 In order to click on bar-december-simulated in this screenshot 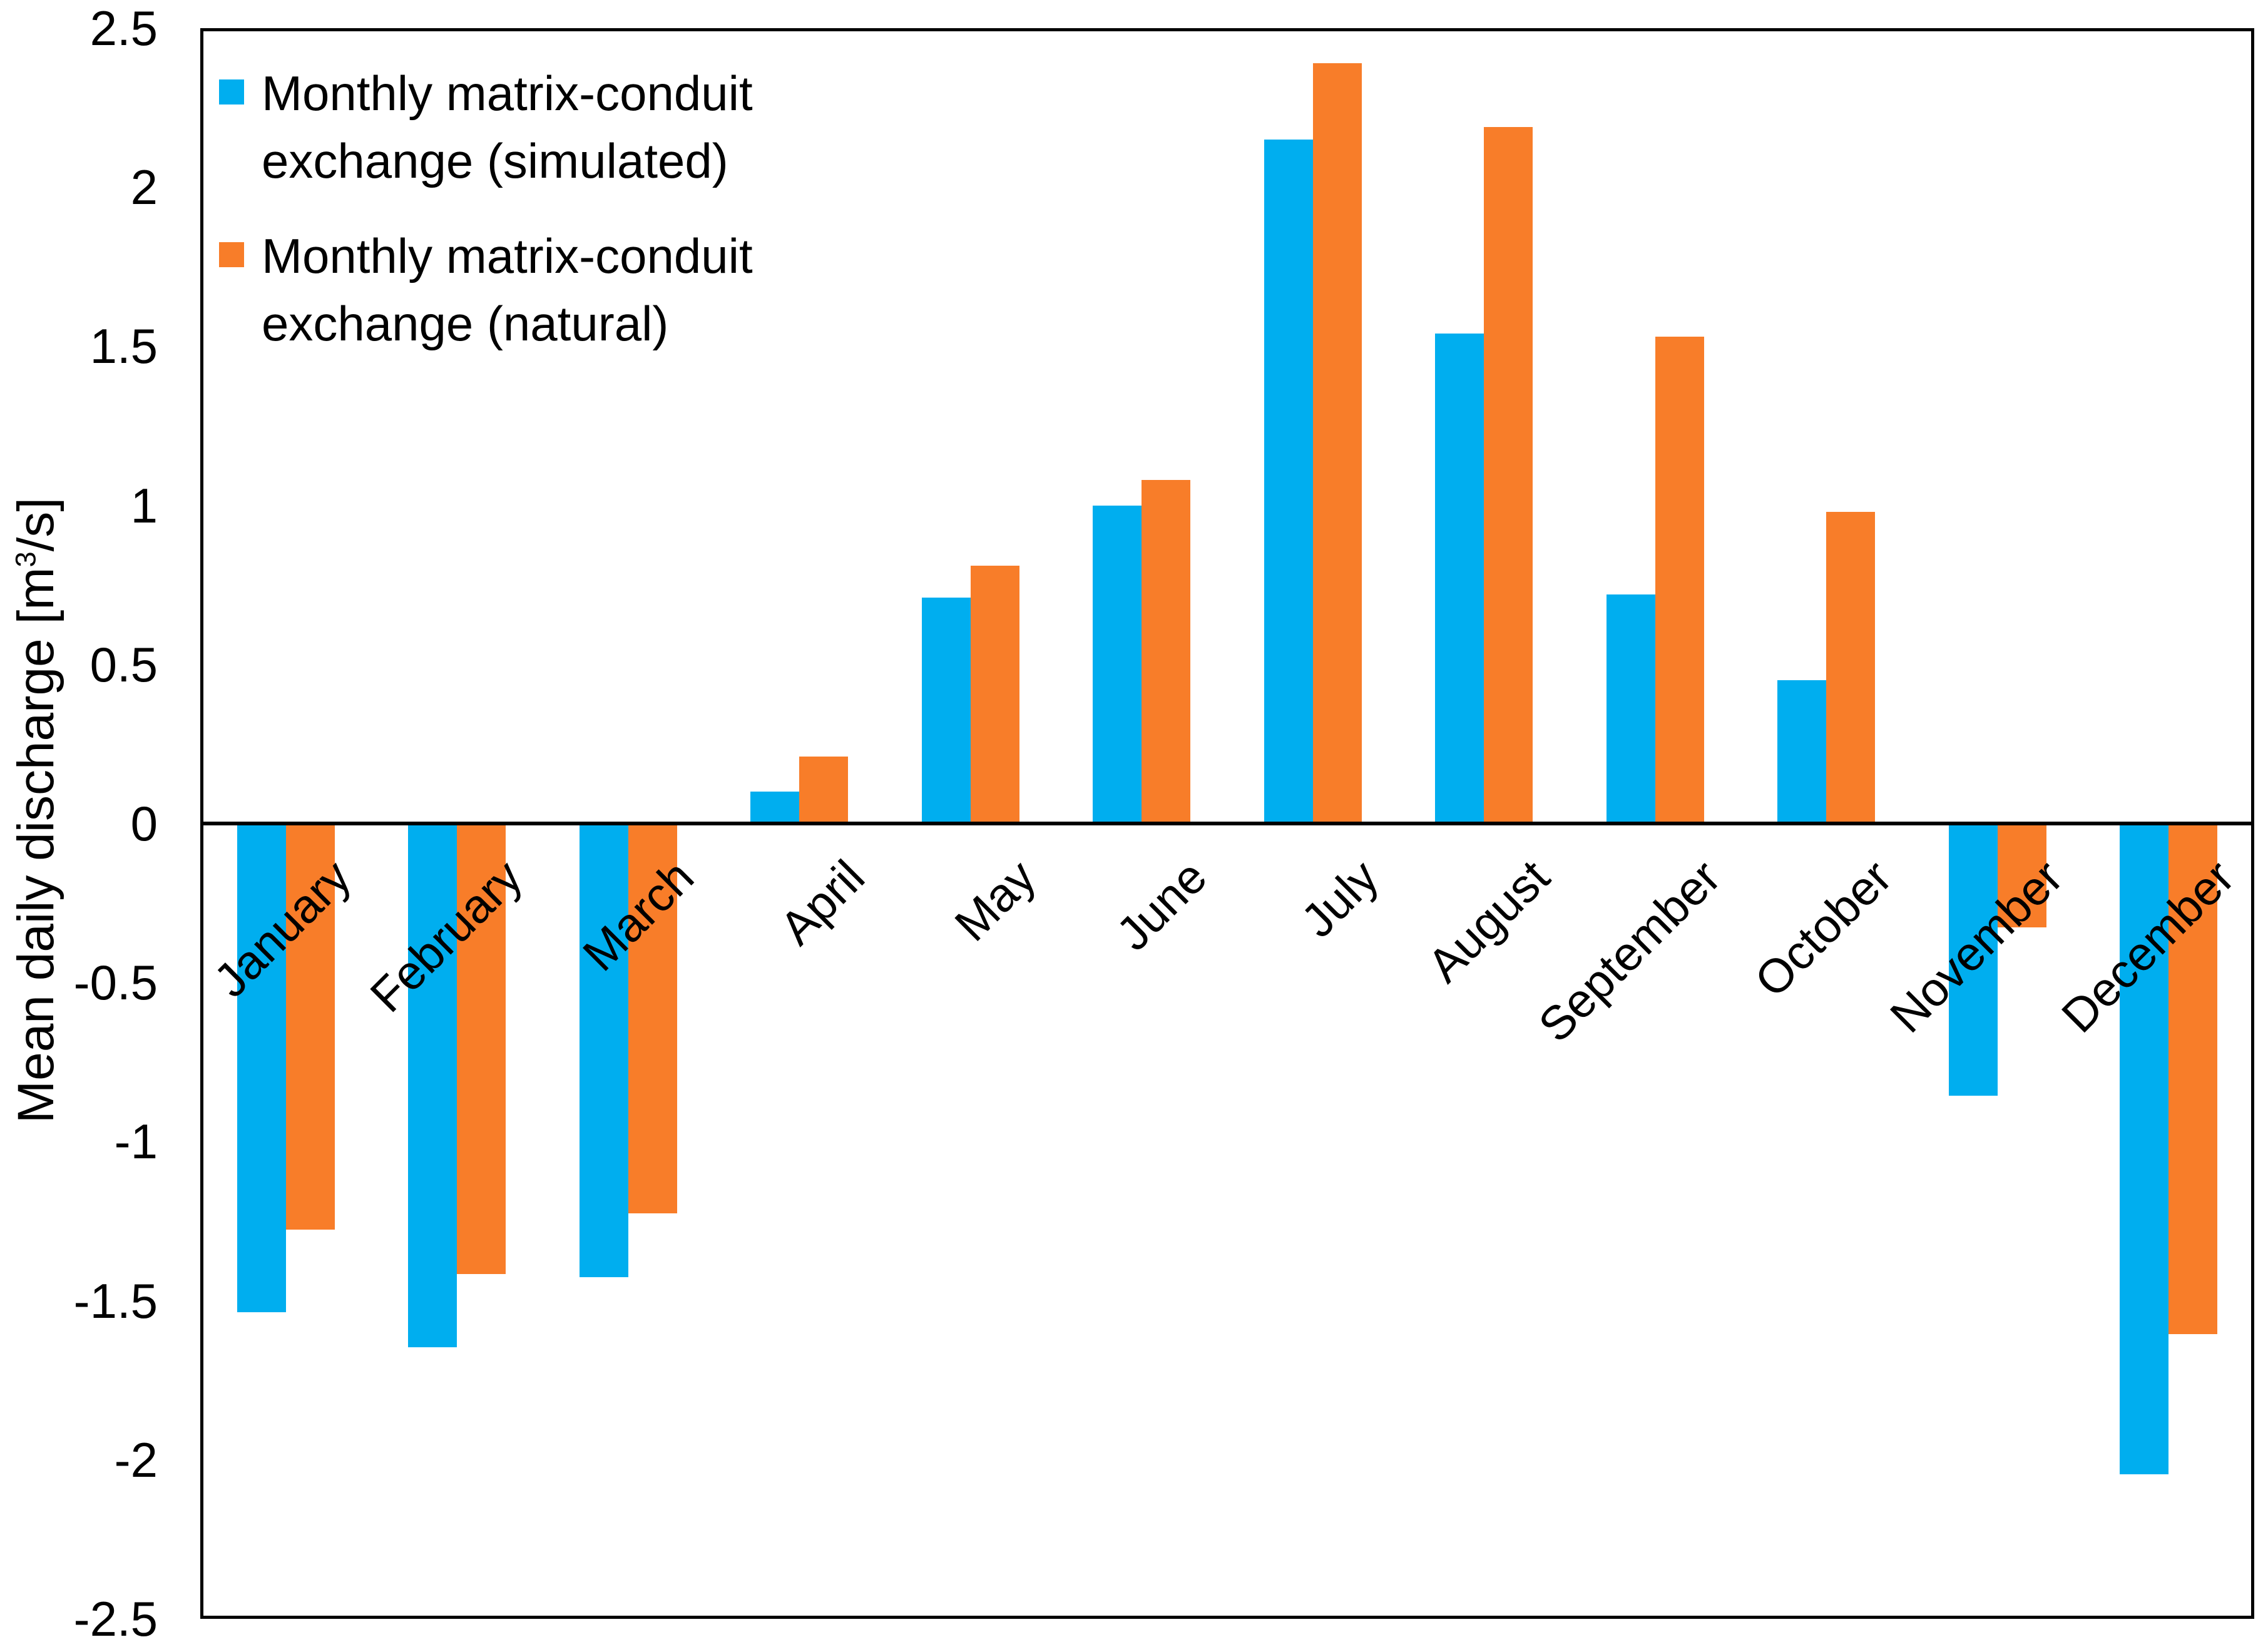, I will do `click(2144, 1150)`.